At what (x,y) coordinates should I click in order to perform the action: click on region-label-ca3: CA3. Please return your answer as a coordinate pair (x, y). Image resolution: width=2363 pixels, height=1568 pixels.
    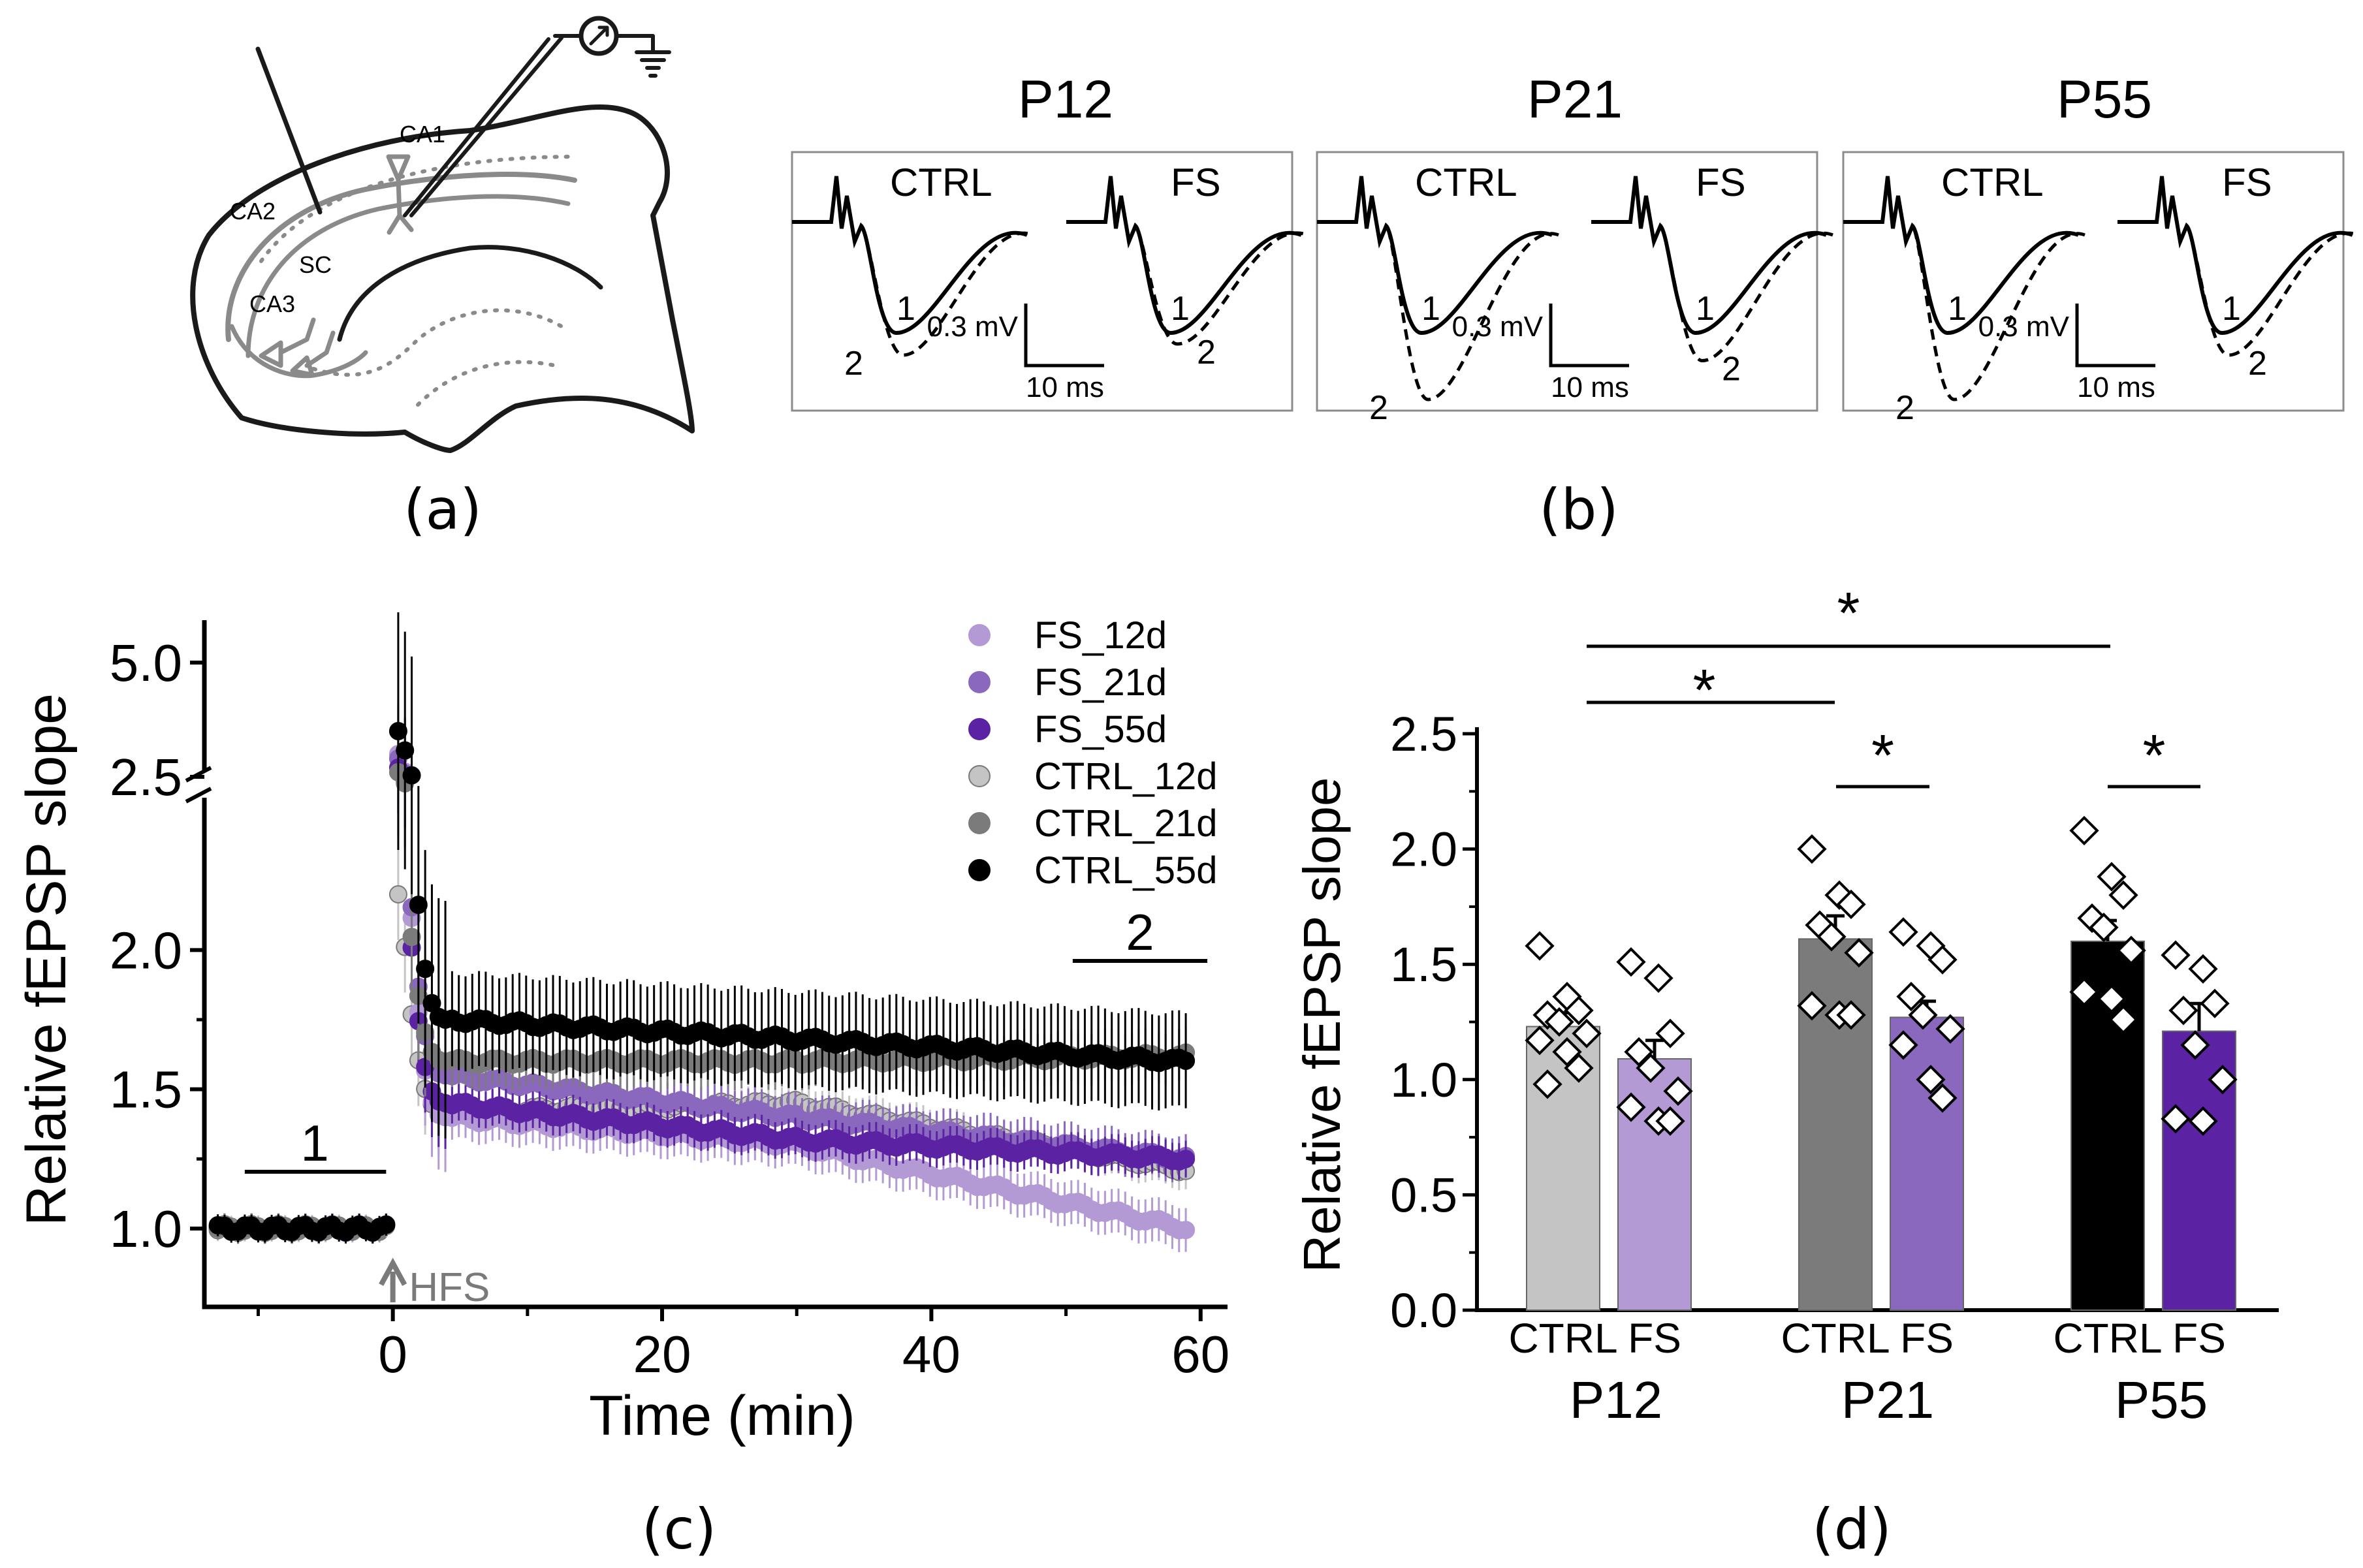
    Looking at the image, I should click on (272, 303).